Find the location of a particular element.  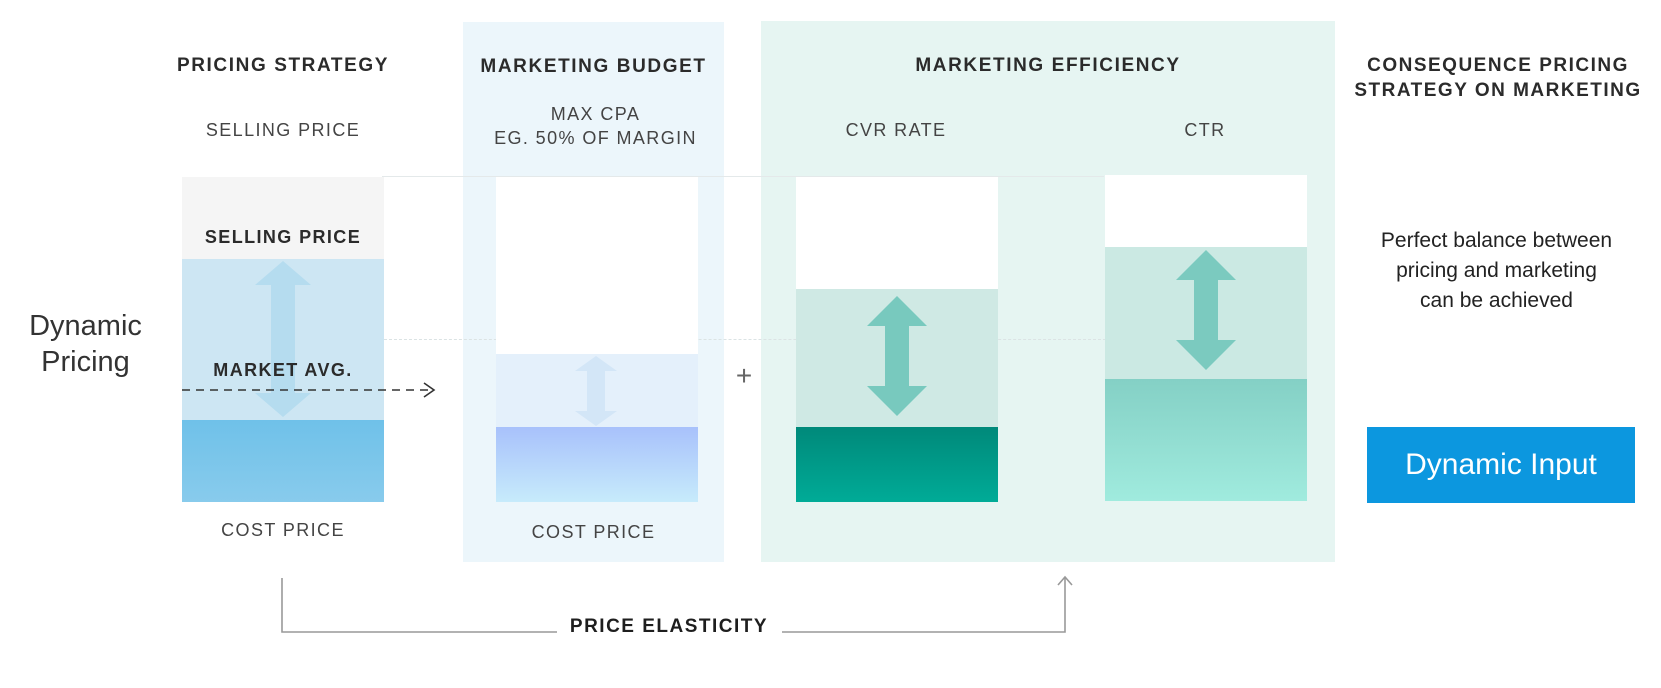

marketing-efficiency-title: MARKETING EFFICIENCY is located at coordinates (1048, 65).